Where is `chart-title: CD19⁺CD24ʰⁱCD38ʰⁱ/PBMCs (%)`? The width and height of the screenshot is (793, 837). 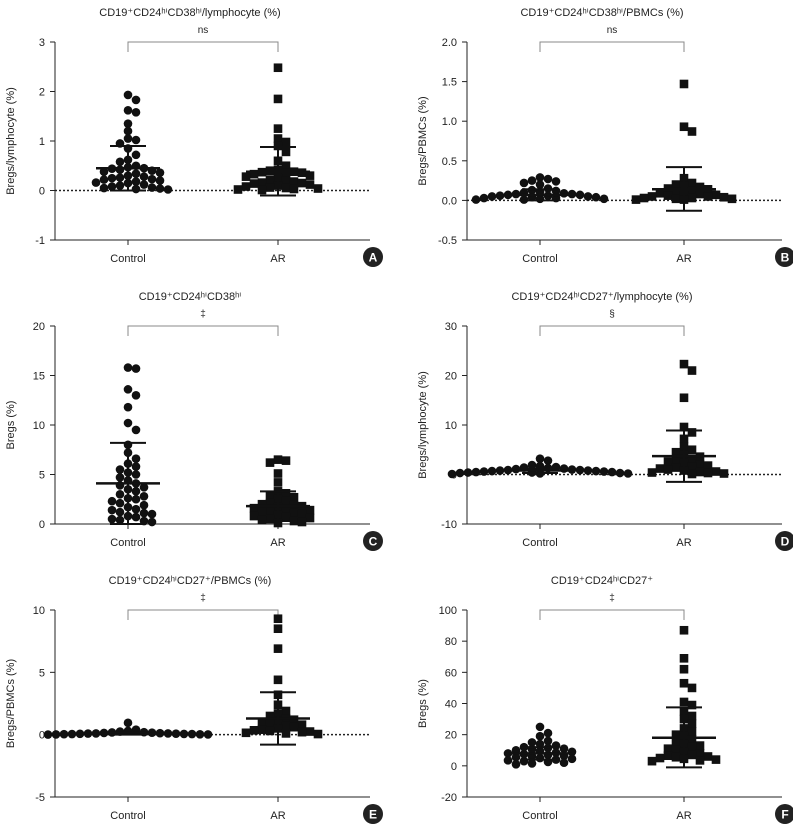 chart-title: CD19⁺CD24ʰⁱCD38ʰⁱ/PBMCs (%) is located at coordinates (601, 13).